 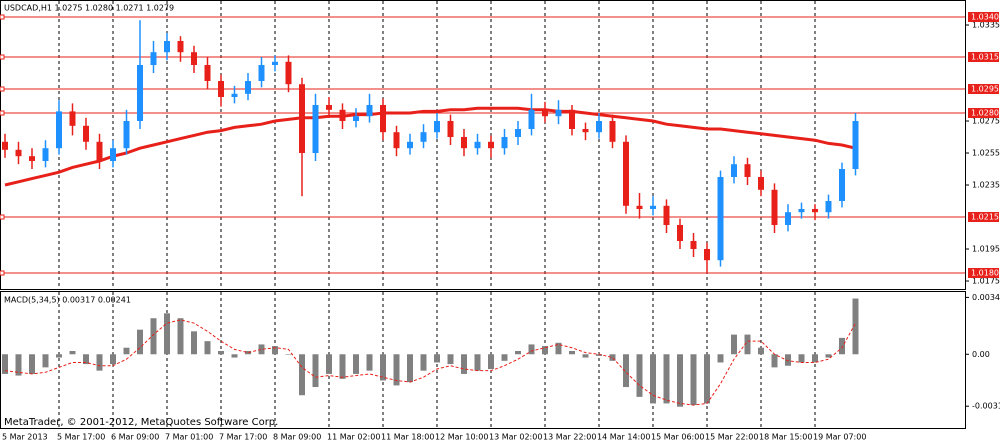 I want to click on x-tick-label: 15 Mar 22:00, so click(x=731, y=437).